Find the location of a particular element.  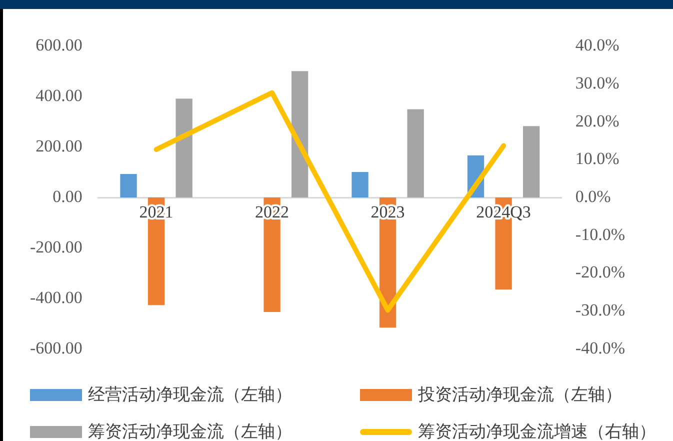

y-tick-label: -200.00 is located at coordinates (56, 246).